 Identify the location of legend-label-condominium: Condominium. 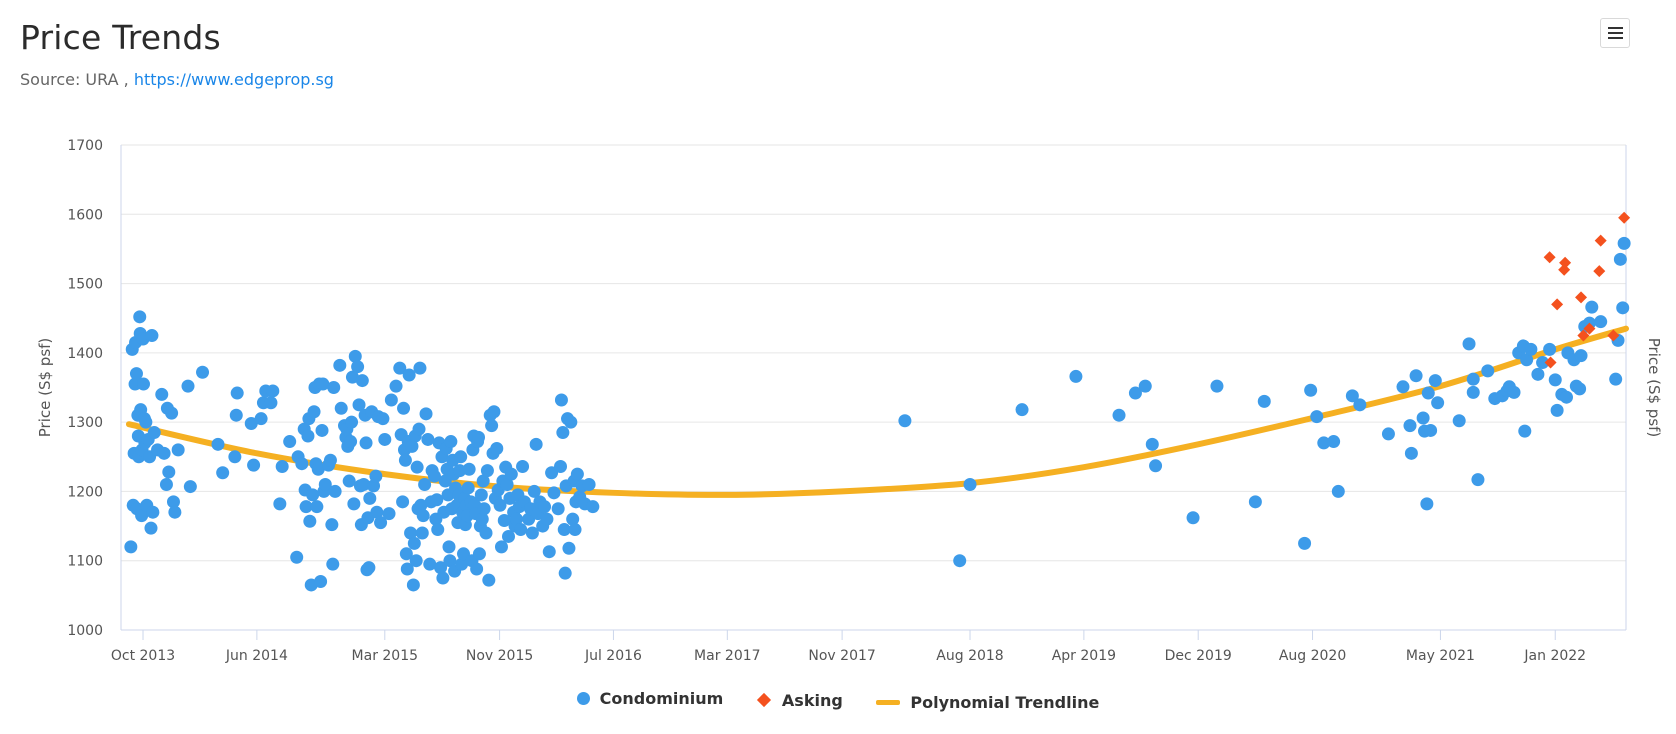
(661, 698).